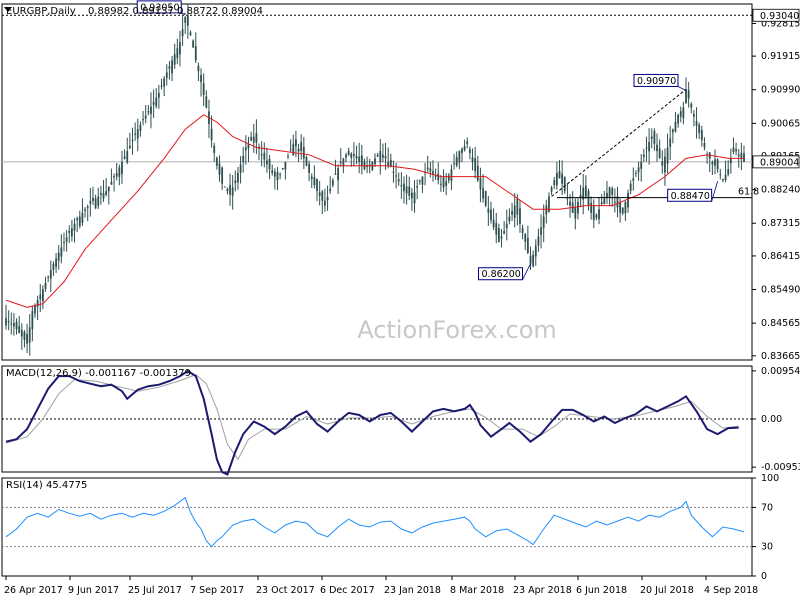 This screenshot has width=800, height=600. Describe the element at coordinates (776, 15) in the screenshot. I see `dotted-level-label-box` at that location.